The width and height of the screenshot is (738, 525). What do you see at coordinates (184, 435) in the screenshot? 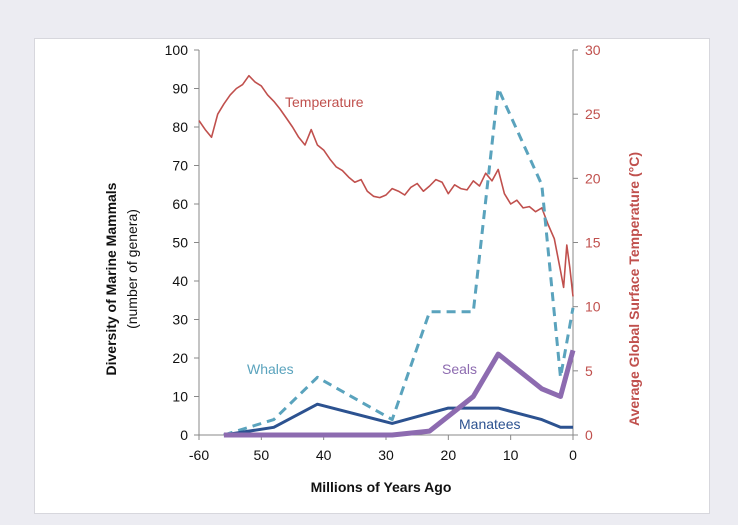
I see `y-tick-label: 0` at bounding box center [184, 435].